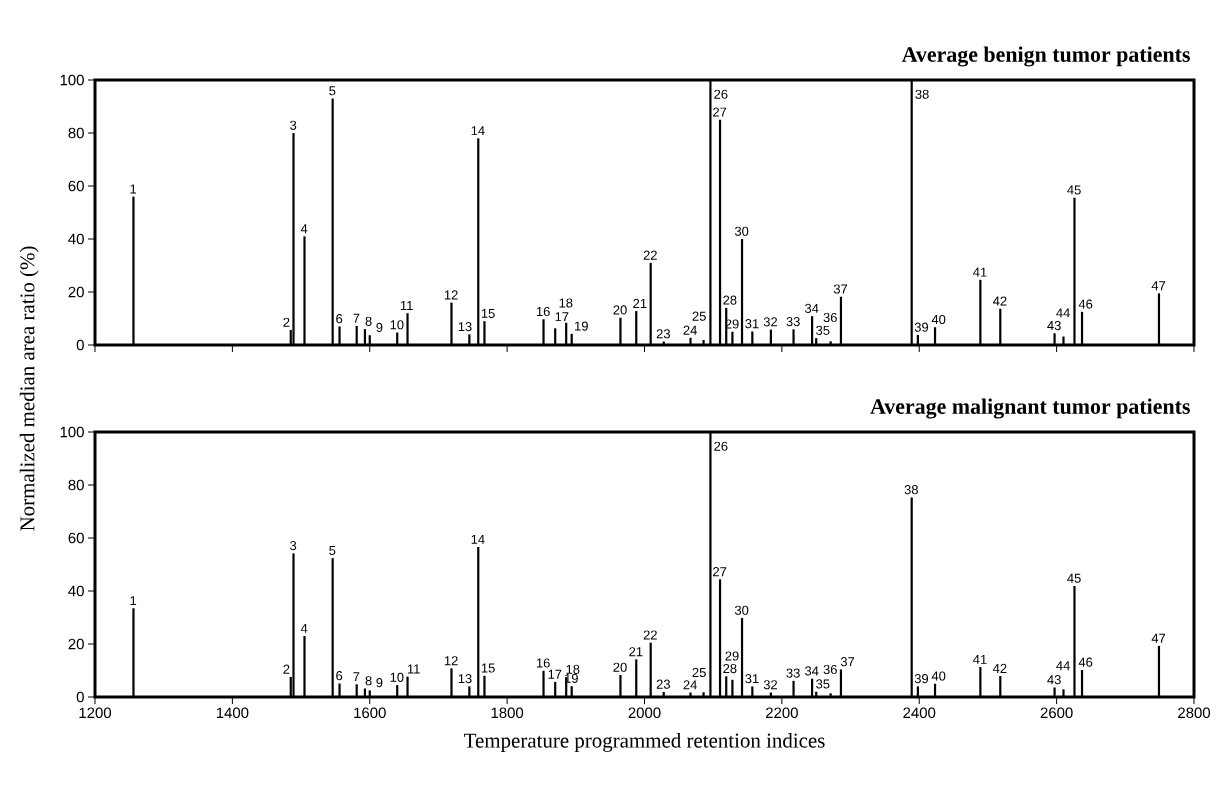 The height and width of the screenshot is (791, 1218). I want to click on y-axis-title: Normalized median area ratio (%), so click(29, 388).